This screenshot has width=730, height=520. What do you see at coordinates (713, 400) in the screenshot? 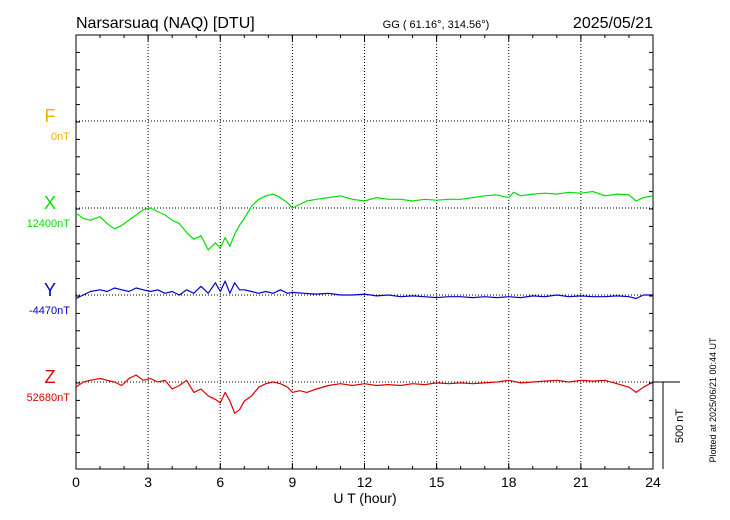
I see `plotted-timestamp: Plotted at 2025/06/21 00:44 UT` at bounding box center [713, 400].